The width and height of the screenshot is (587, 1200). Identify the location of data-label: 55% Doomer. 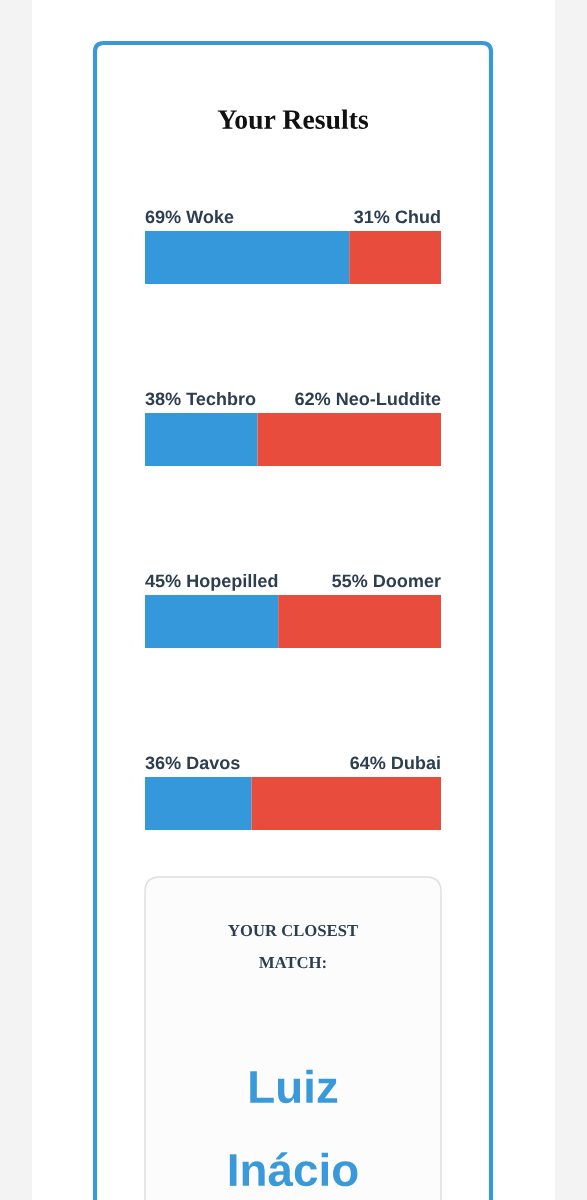
(386, 581).